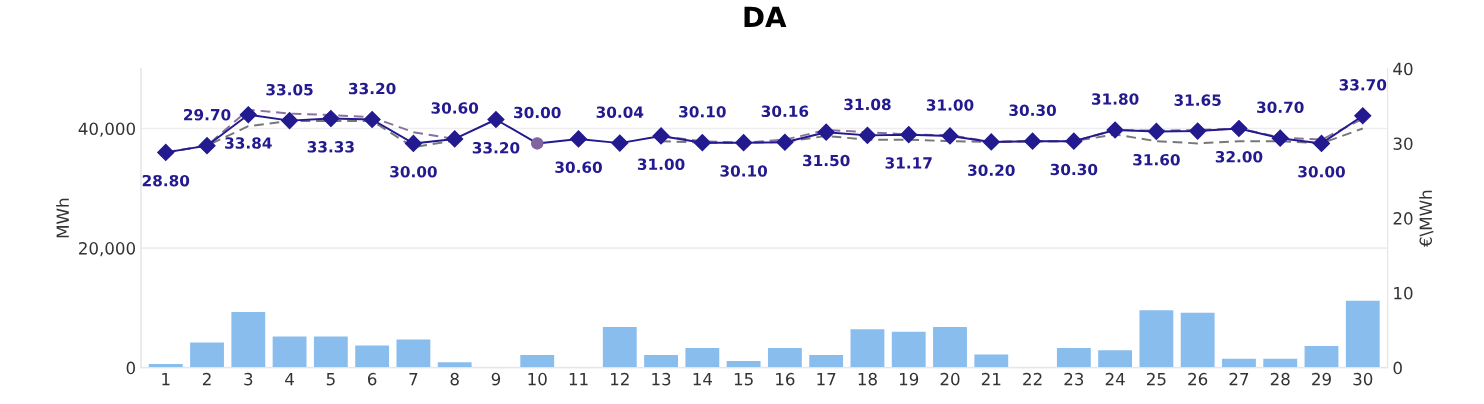 The height and width of the screenshot is (404, 1484). I want to click on y2-tick-label: 10, so click(1403, 293).